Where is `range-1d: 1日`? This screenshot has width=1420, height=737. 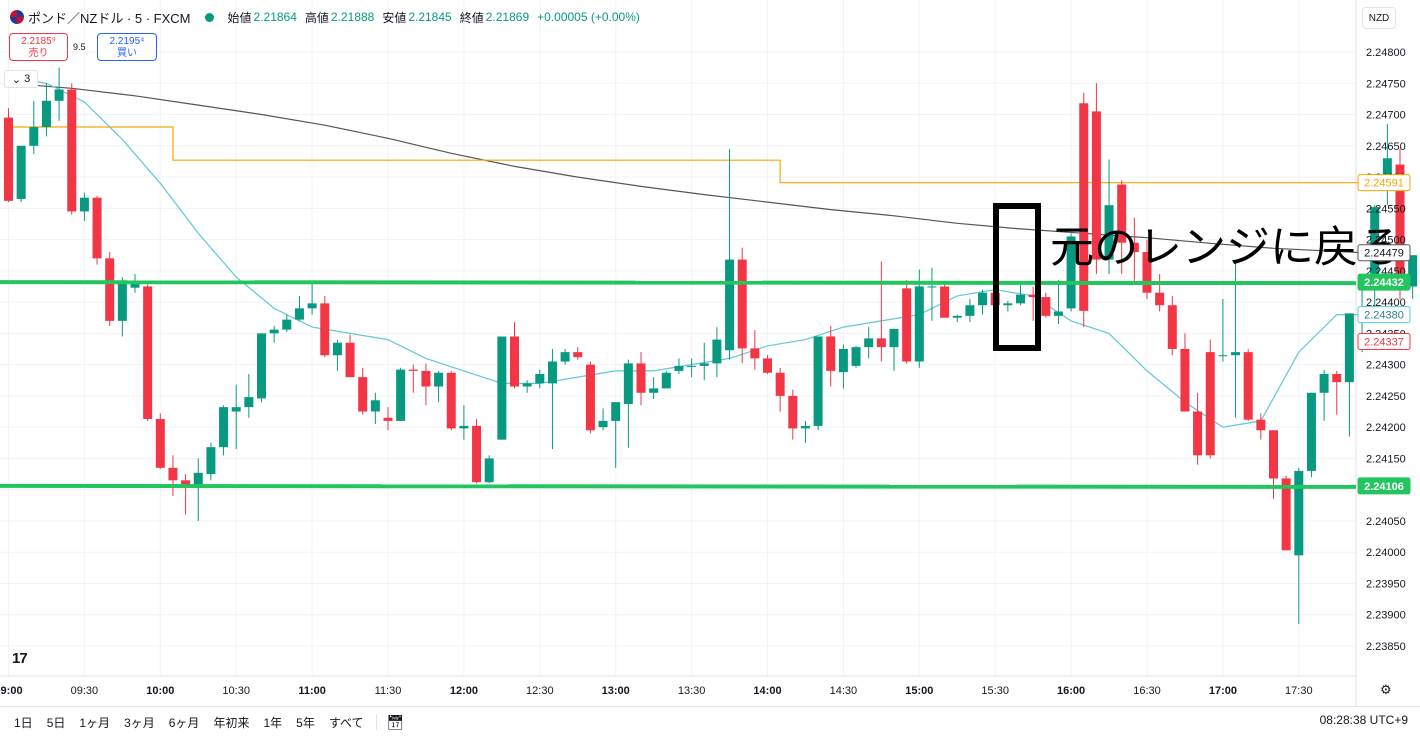 range-1d: 1日 is located at coordinates (23, 722).